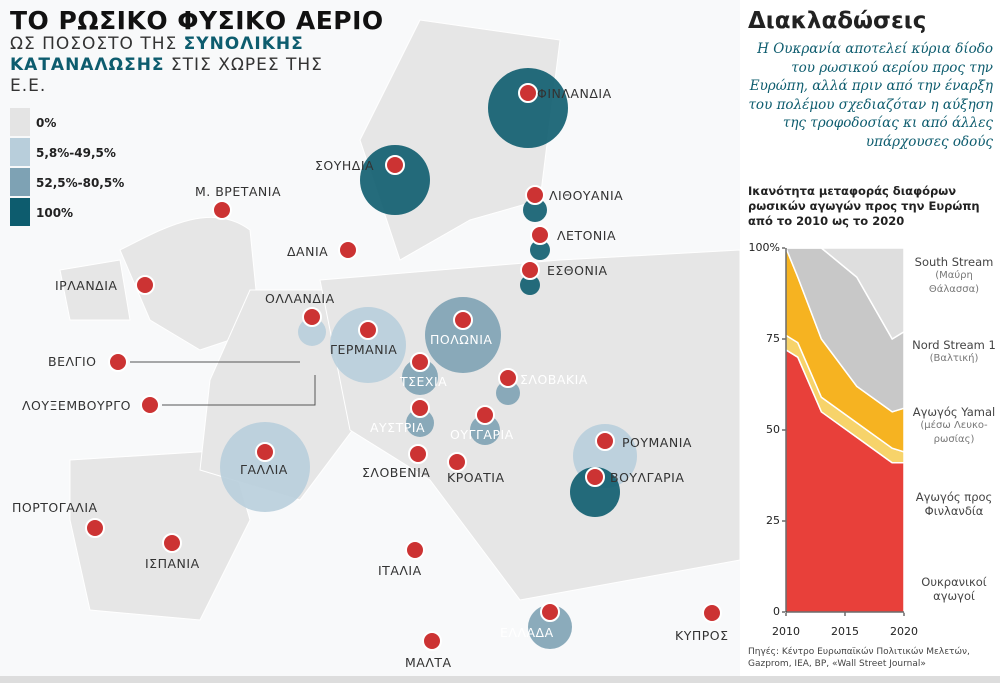  What do you see at coordinates (527, 632) in the screenshot?
I see `country-label: ΕΛΛΑΔΑ` at bounding box center [527, 632].